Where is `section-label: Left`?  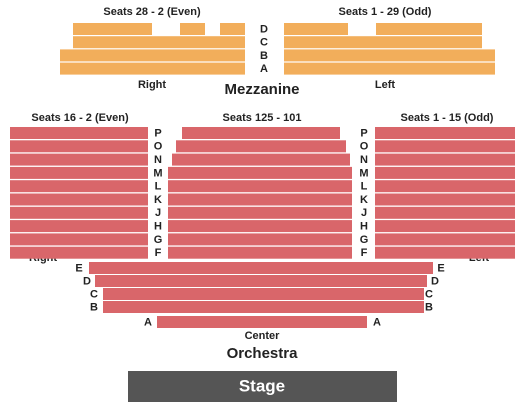 section-label: Left is located at coordinates (385, 85).